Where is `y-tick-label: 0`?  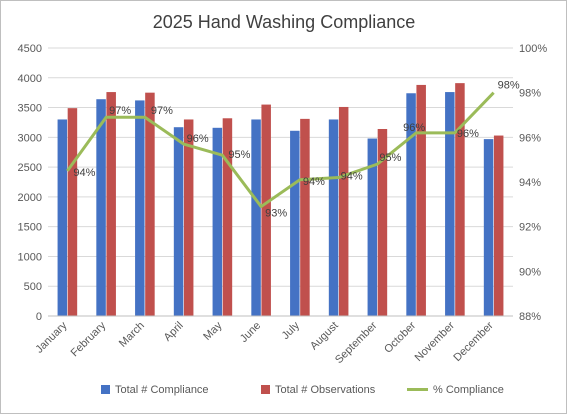
y-tick-label: 0 is located at coordinates (39, 317).